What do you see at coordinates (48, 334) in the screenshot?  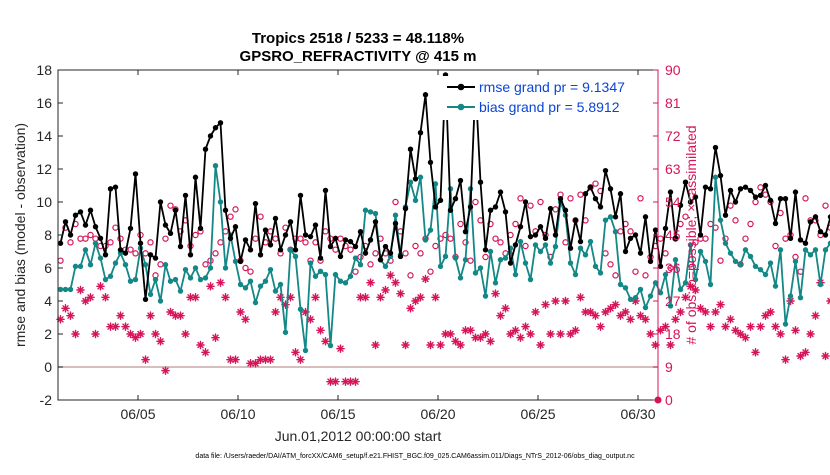 I see `y-tick-label-left: 2` at bounding box center [48, 334].